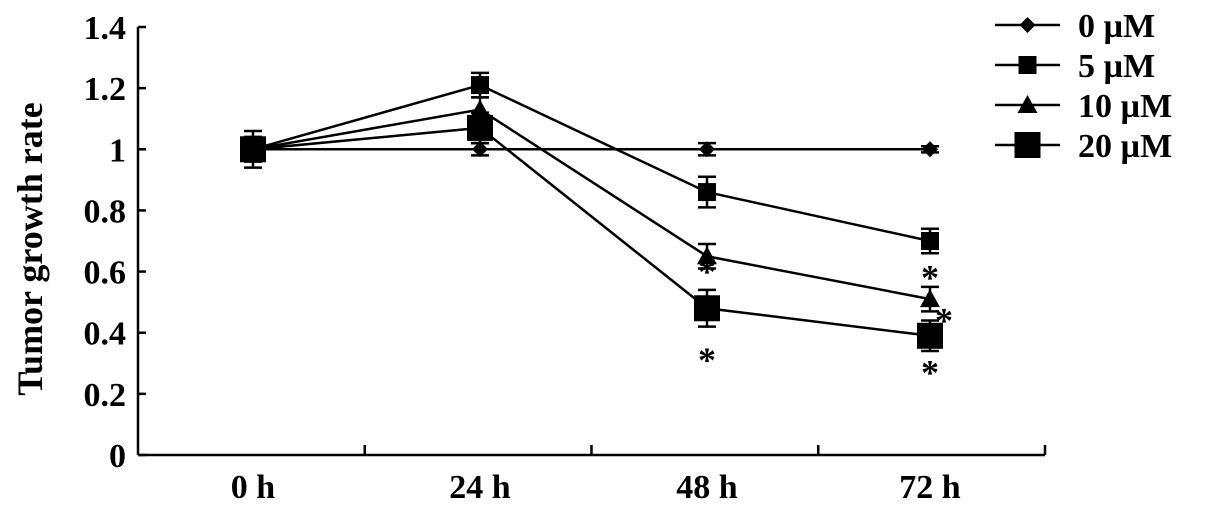  I want to click on x-tick-label: 48 h, so click(707, 487).